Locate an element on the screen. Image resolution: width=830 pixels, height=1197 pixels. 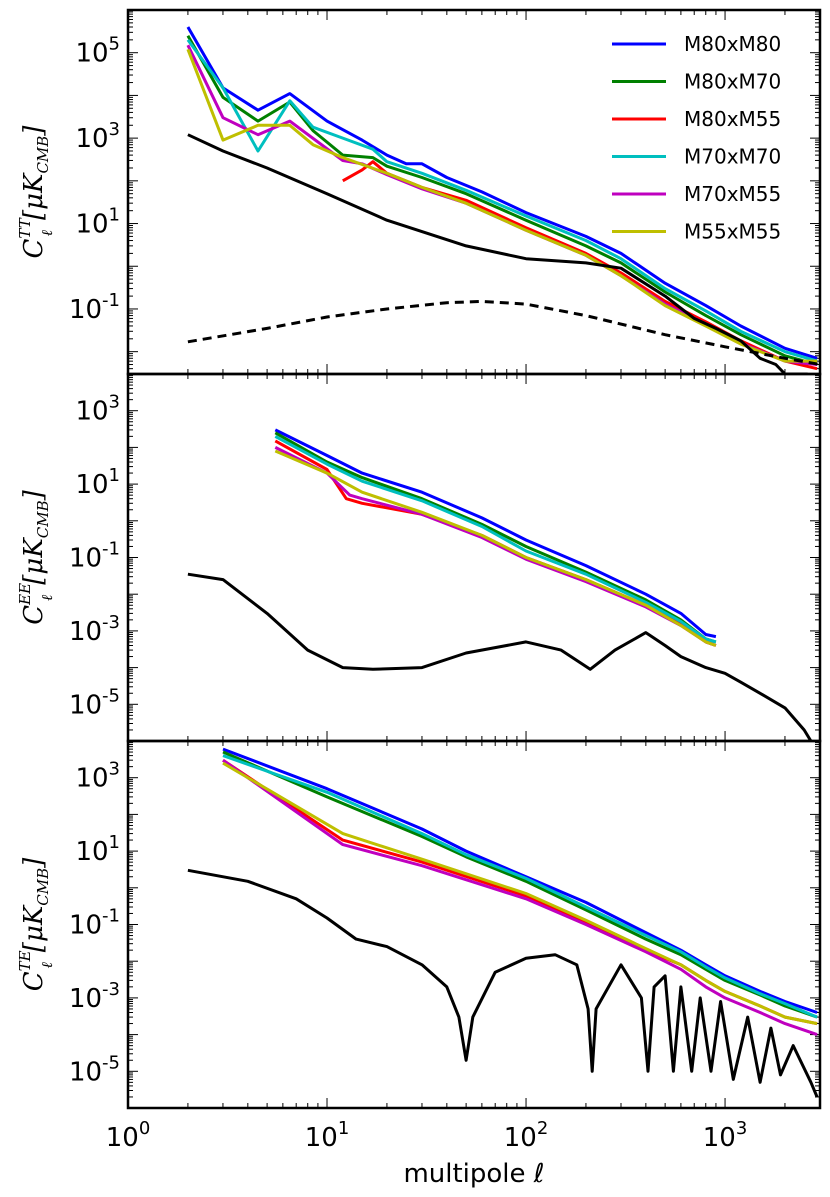
series-line-m70xm55 is located at coordinates (495, 546).